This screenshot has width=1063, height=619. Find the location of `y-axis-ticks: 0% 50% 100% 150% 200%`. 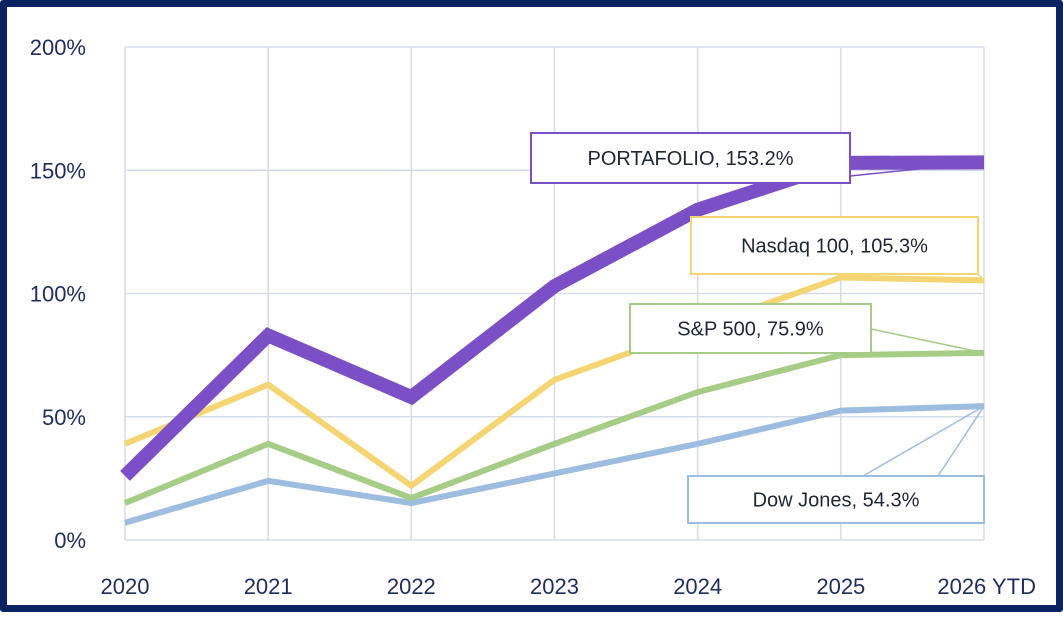

y-axis-ticks: 0% 50% 100% 150% 200% is located at coordinates (58, 294).